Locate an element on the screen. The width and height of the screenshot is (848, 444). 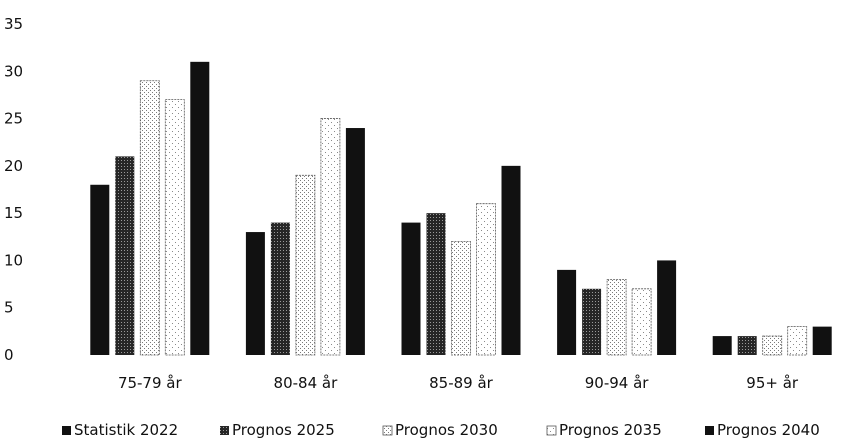
x-category-label: 80-84 år is located at coordinates (306, 383).